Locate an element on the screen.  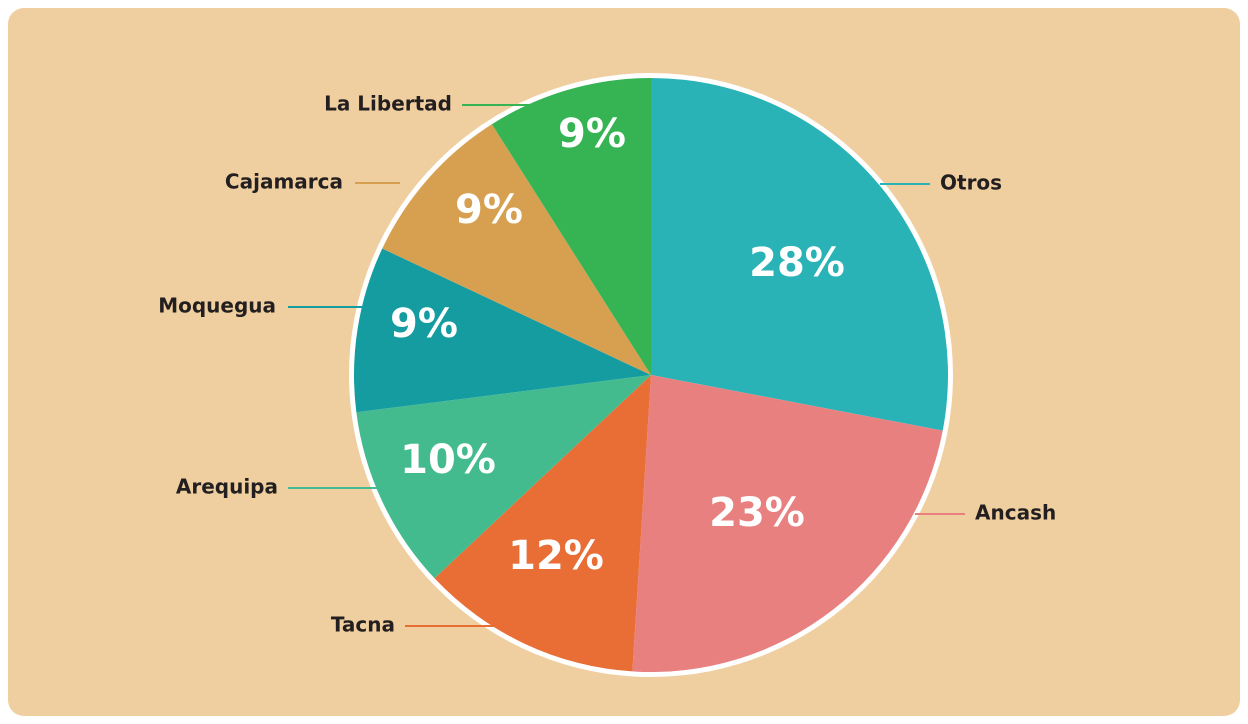
value-label: 28% is located at coordinates (797, 263).